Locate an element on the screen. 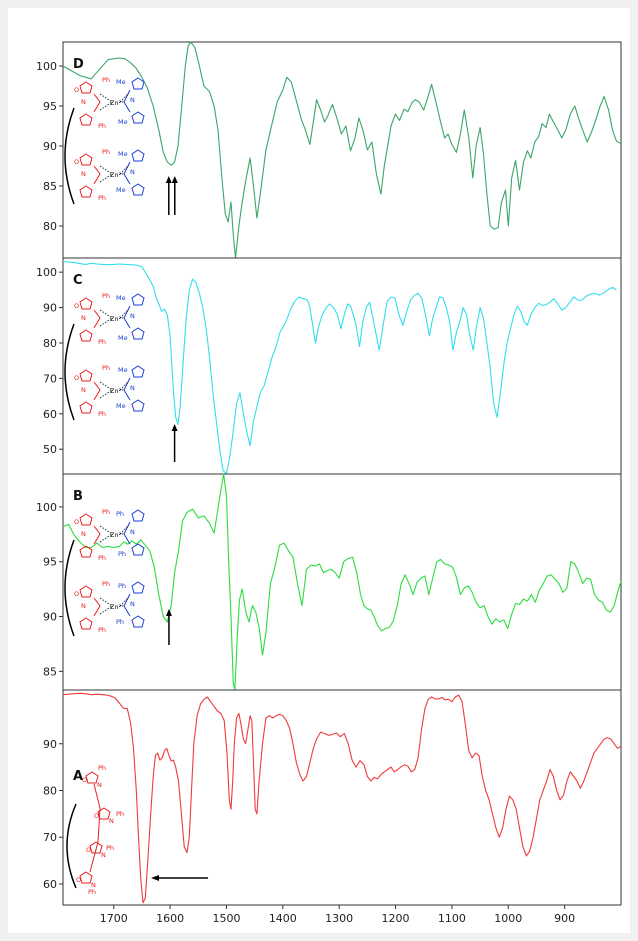 This screenshot has width=638, height=941. panel-label-D: D is located at coordinates (78, 64).